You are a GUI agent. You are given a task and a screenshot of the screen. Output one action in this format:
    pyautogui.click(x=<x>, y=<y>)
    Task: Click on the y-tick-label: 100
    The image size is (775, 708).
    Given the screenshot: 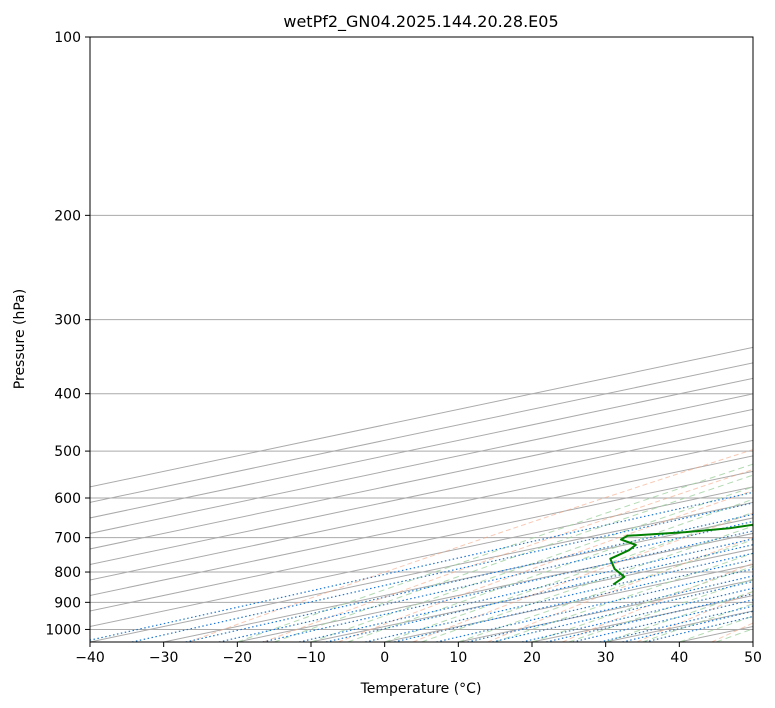 What is the action you would take?
    pyautogui.click(x=67, y=38)
    